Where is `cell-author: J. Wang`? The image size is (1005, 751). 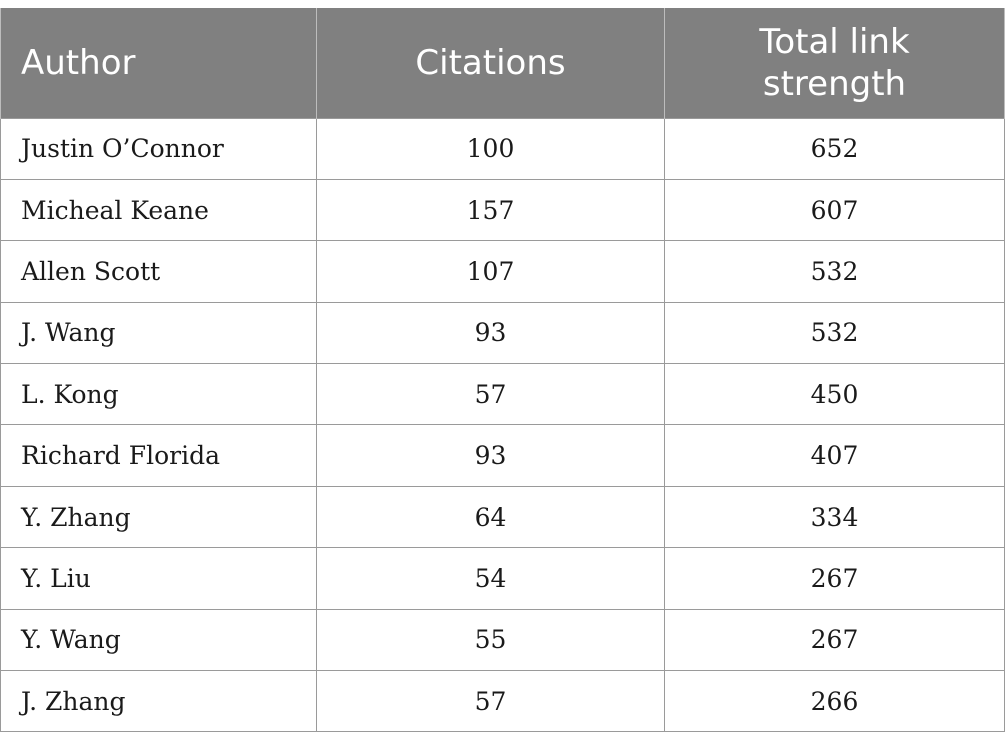
cell-author: J. Wang is located at coordinates (158, 333).